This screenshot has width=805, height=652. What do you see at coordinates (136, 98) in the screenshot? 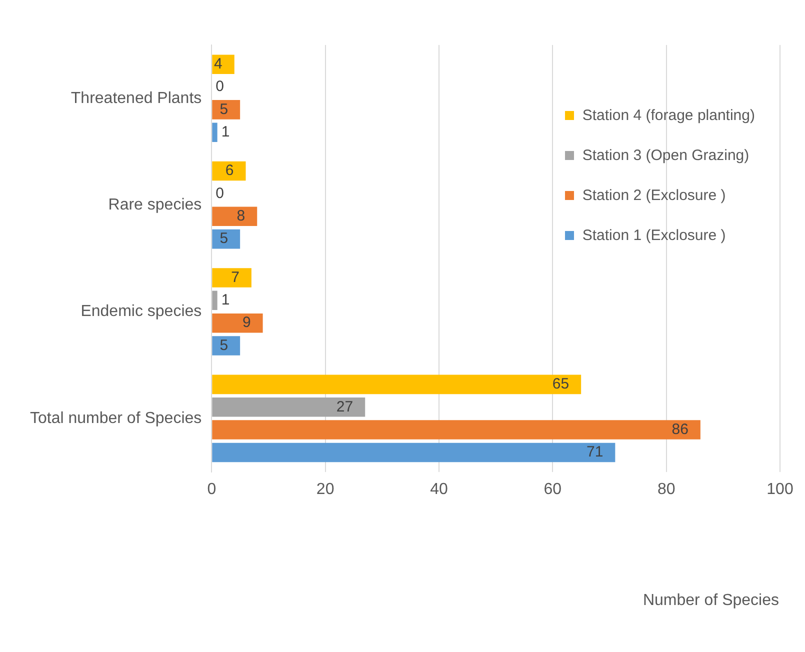
I see `y-tick-label: Threatened Plants` at bounding box center [136, 98].